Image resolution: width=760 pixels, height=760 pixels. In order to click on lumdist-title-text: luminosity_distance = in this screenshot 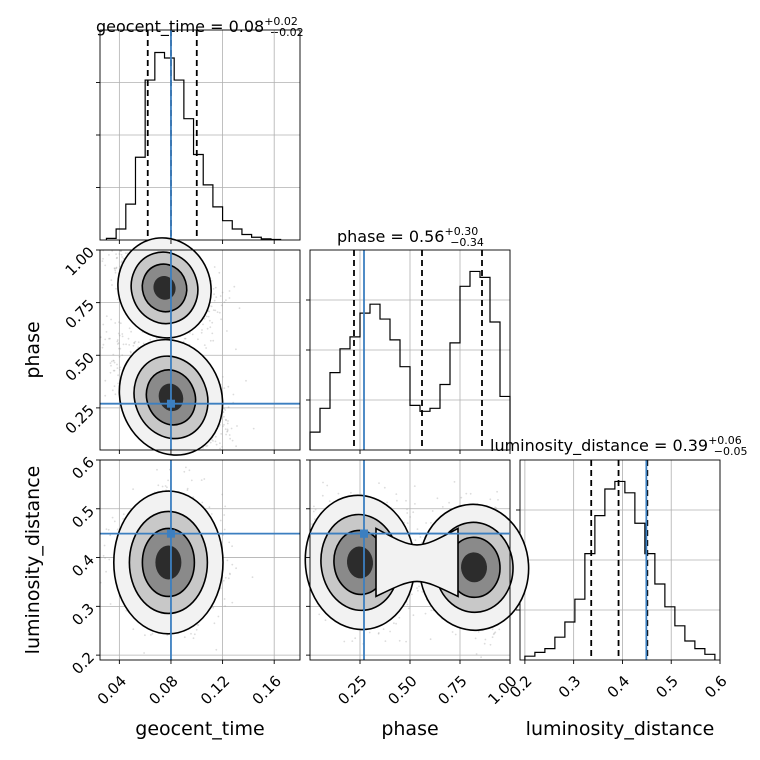, I will do `click(581, 446)`.